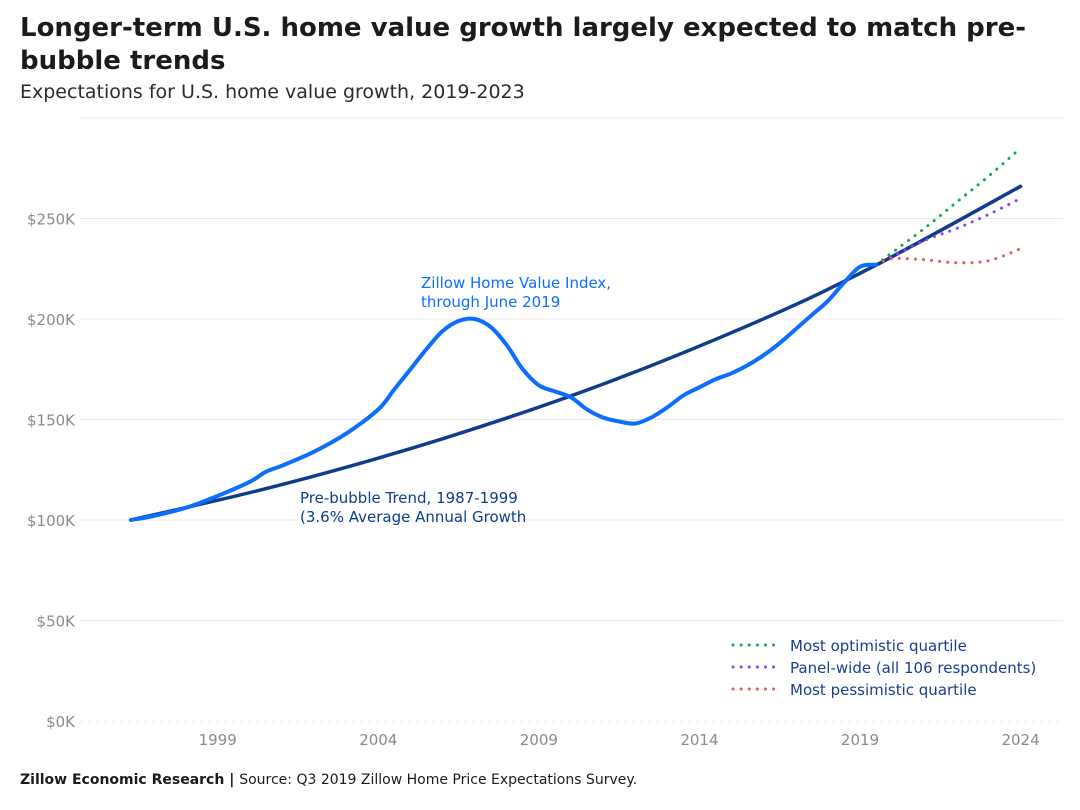  What do you see at coordinates (948, 231) in the screenshot?
I see `series-panel` at bounding box center [948, 231].